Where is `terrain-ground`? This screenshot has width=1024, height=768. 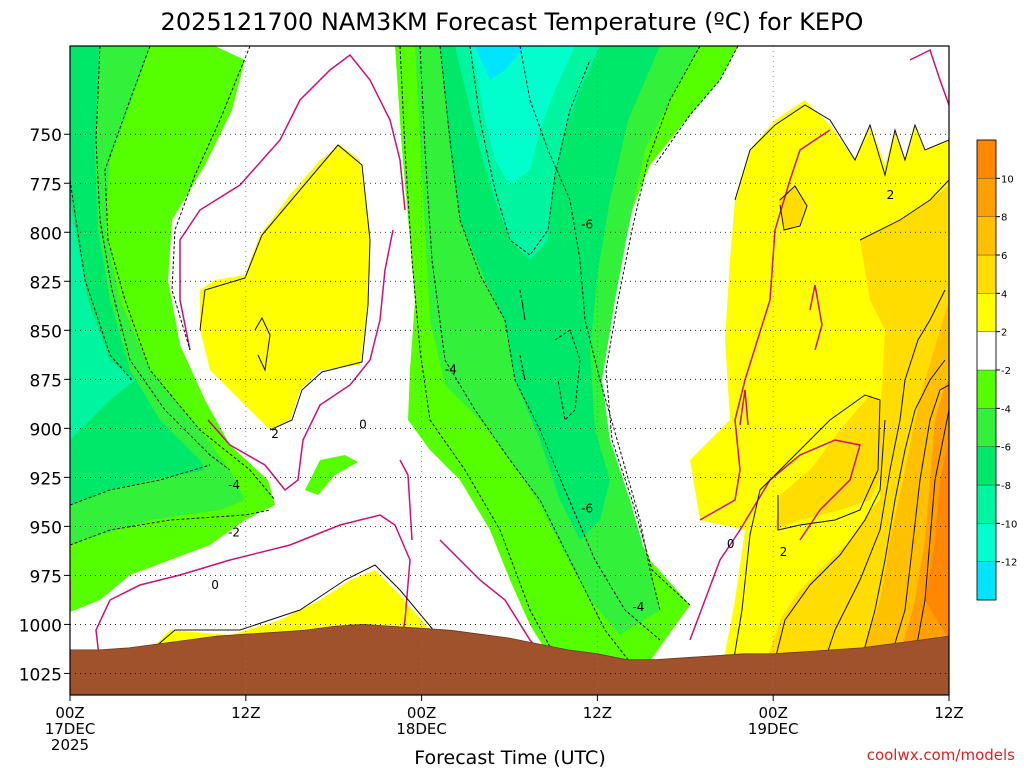 terrain-ground is located at coordinates (509, 659).